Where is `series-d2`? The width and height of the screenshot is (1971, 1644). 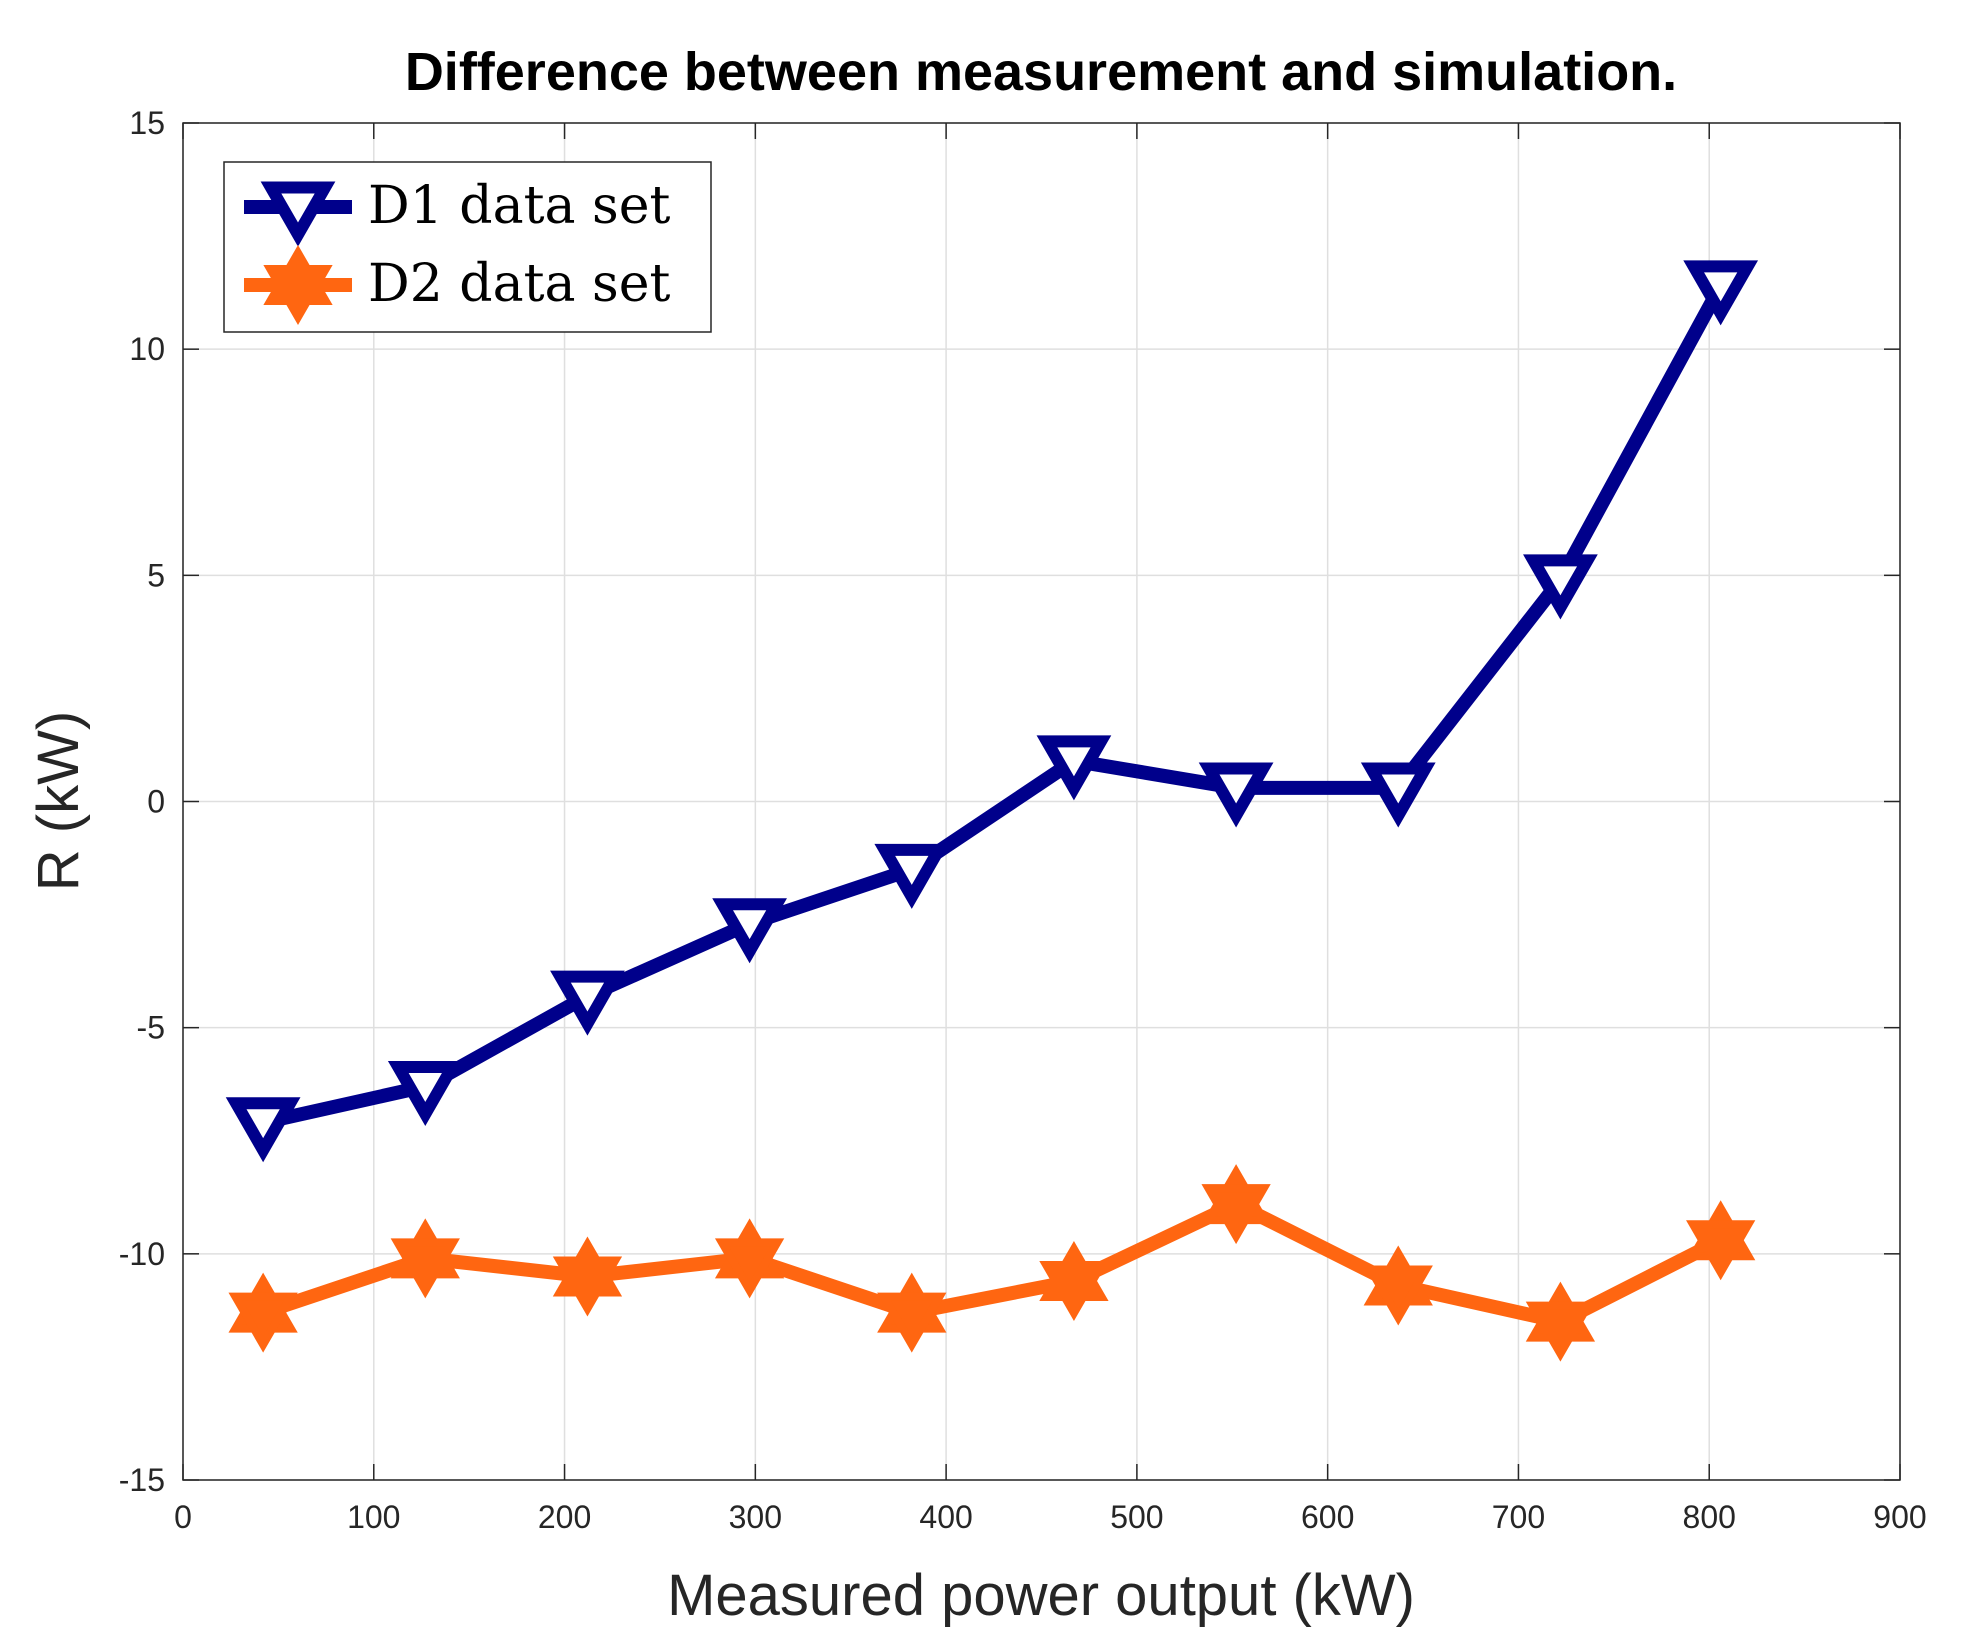
series-d2 is located at coordinates (992, 1263).